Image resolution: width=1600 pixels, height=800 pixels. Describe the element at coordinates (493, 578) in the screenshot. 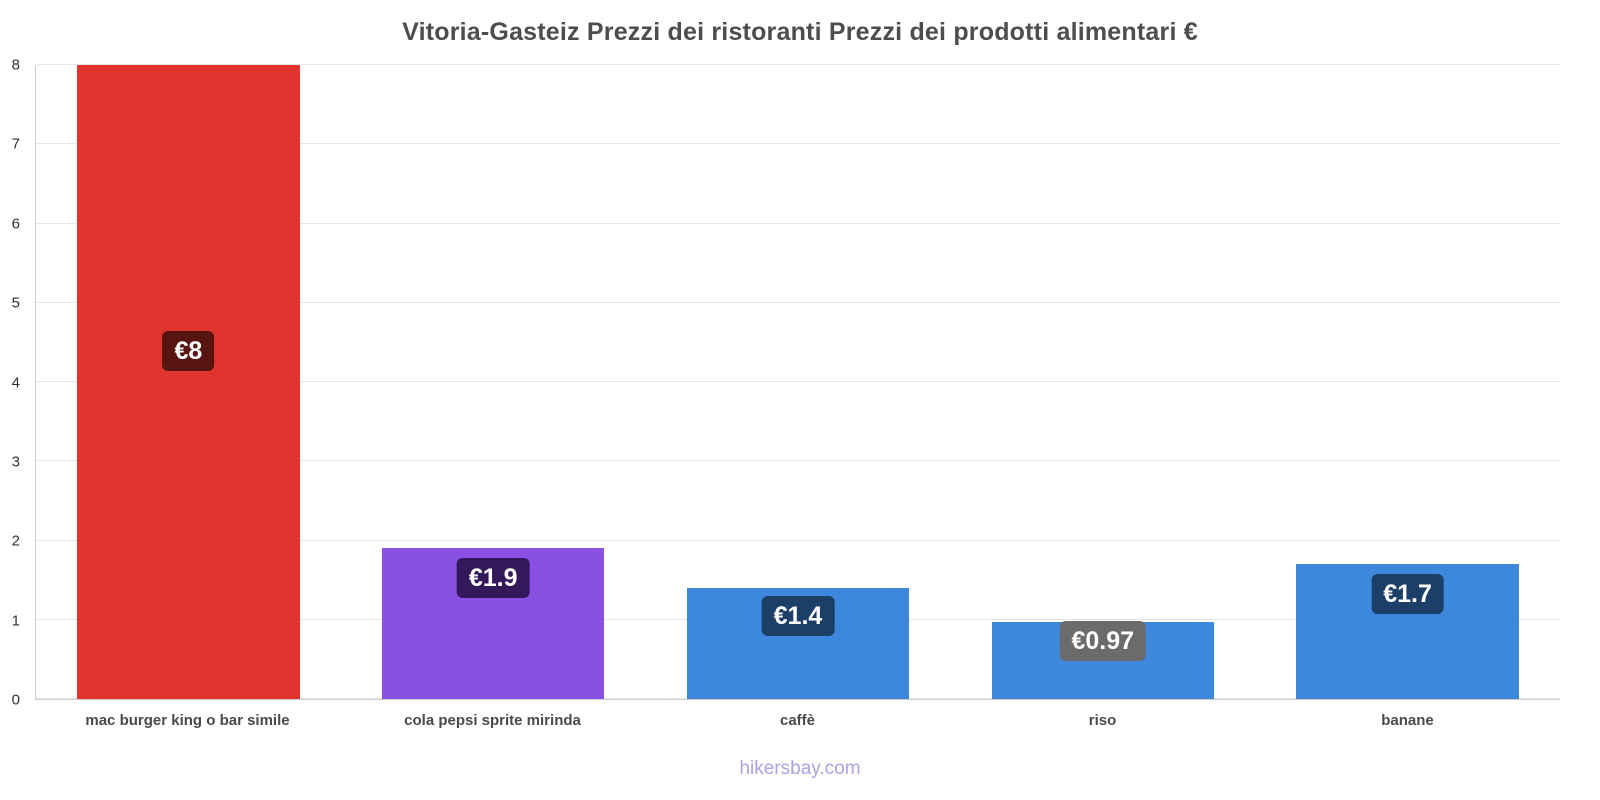

I see `bar-value-label: €1.9` at that location.